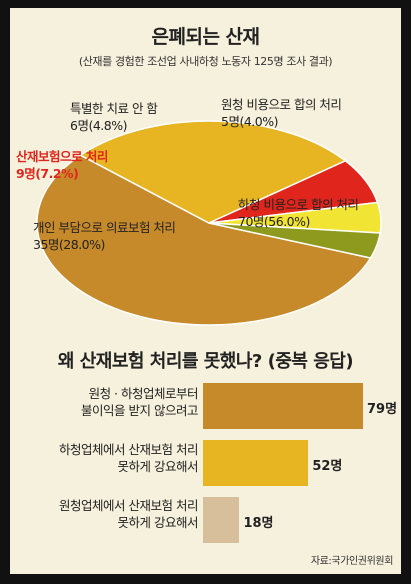 The image size is (411, 584). Describe the element at coordinates (298, 204) in the screenshot. I see `pie-label-name: 하청 비용으로 합의 처리` at that location.